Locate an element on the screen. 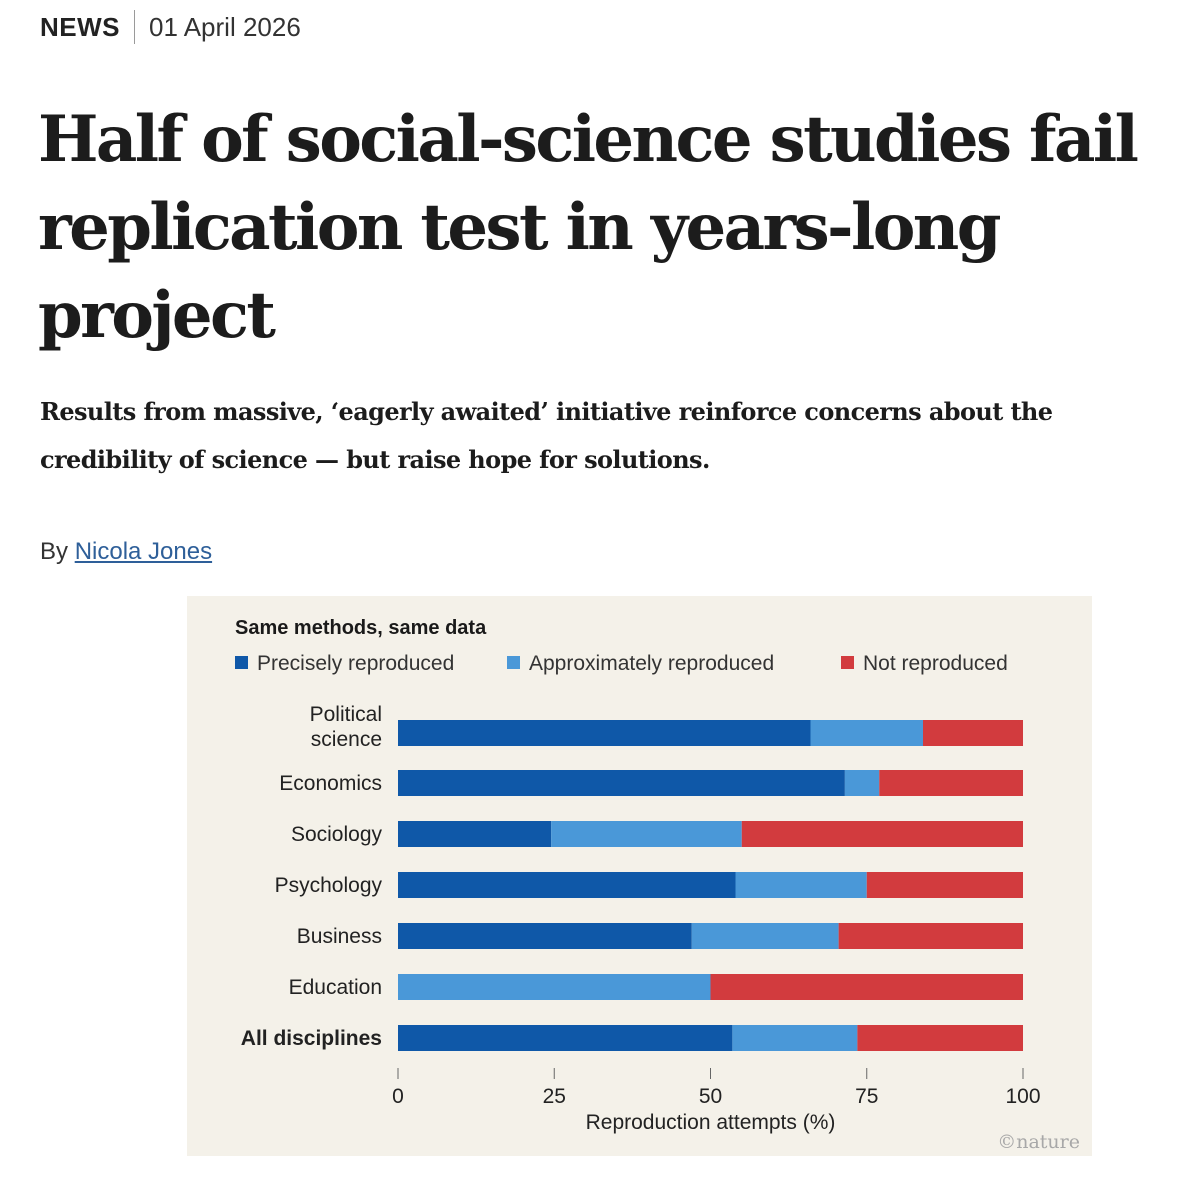  article-meta: NEWS 01 April 2026 is located at coordinates (170, 27).